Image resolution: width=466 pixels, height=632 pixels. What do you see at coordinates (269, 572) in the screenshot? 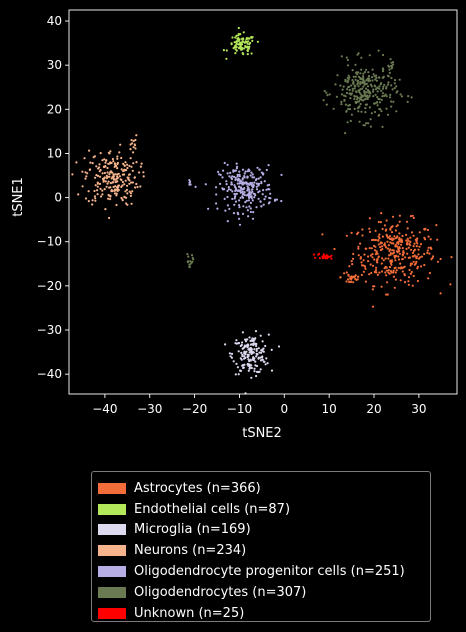
I see `legend-label: Oligodendrocyte progenitor cells (n=251)` at bounding box center [269, 572].